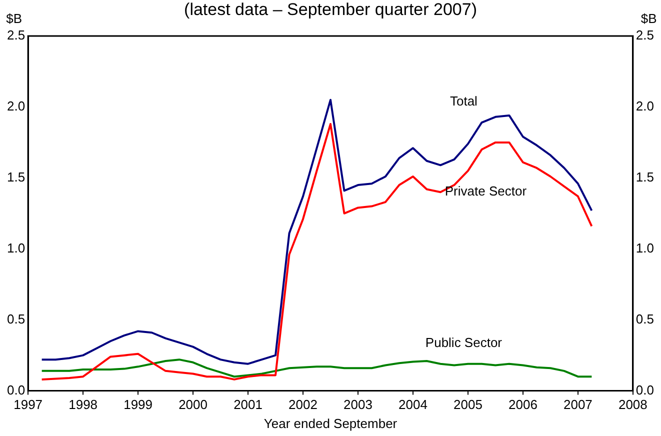 The height and width of the screenshot is (436, 661). What do you see at coordinates (486, 191) in the screenshot?
I see `series-label: Private Sector` at bounding box center [486, 191].